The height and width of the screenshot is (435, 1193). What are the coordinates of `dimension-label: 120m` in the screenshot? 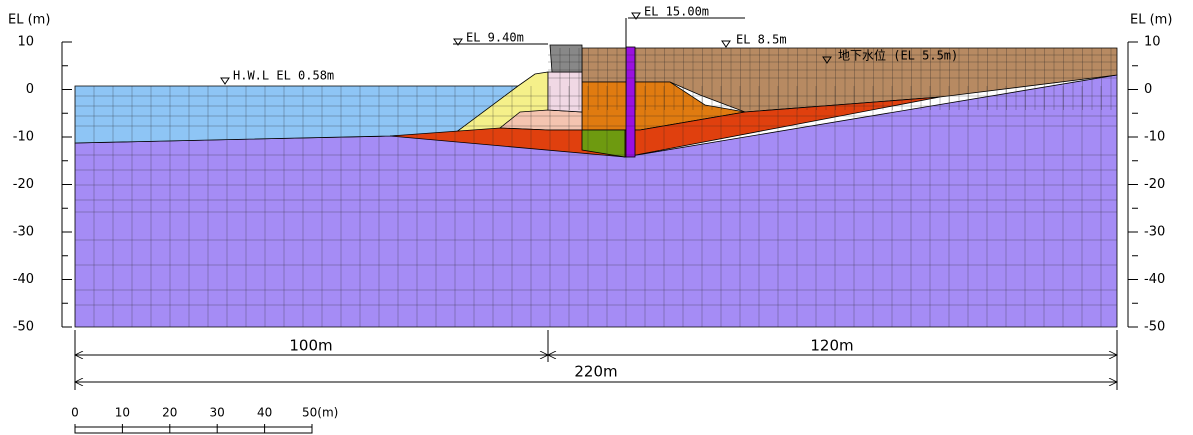 It's located at (831, 346).